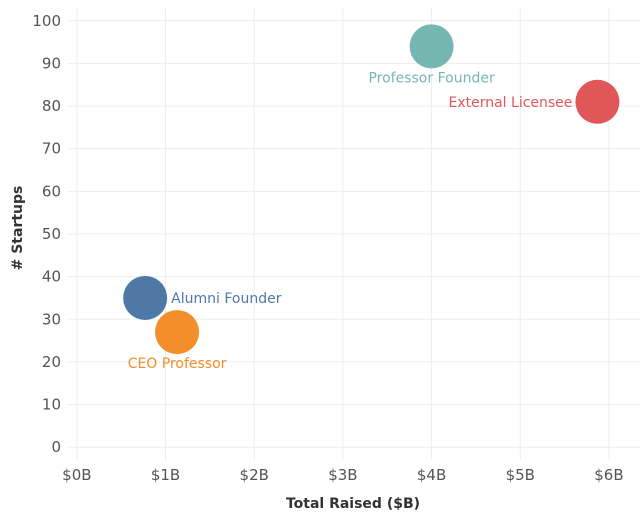 The width and height of the screenshot is (640, 518). I want to click on x-tick-label: $3B, so click(342, 475).